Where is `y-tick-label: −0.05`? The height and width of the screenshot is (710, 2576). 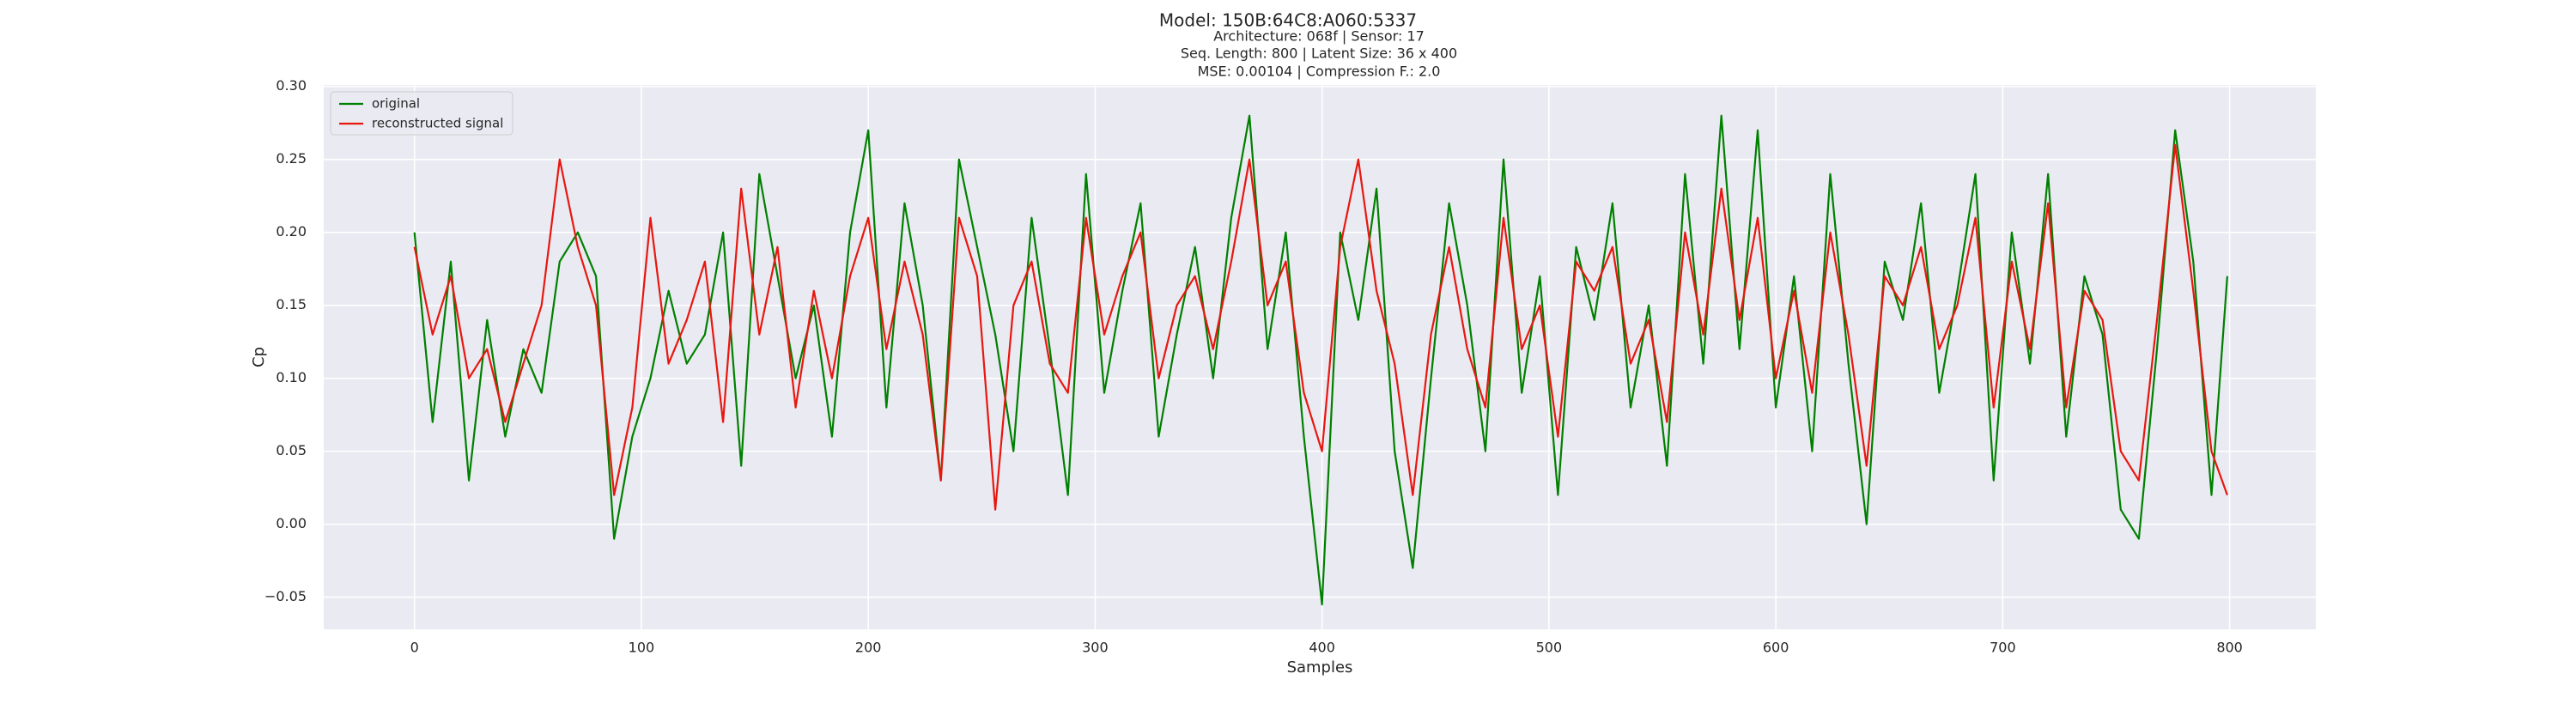 y-tick-label: −0.05 is located at coordinates (285, 596).